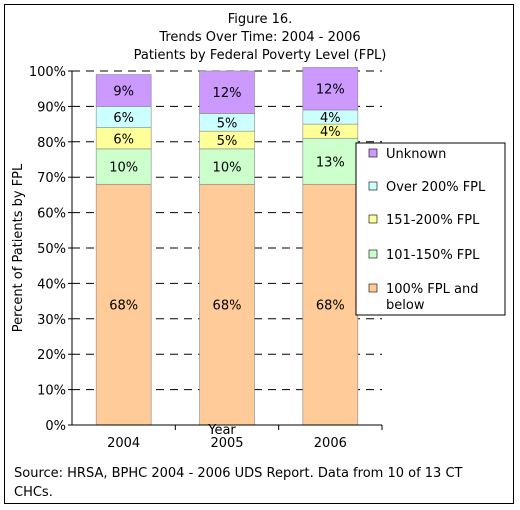 This screenshot has width=520, height=510. What do you see at coordinates (221, 430) in the screenshot?
I see `x-axis-title: Year` at bounding box center [221, 430].